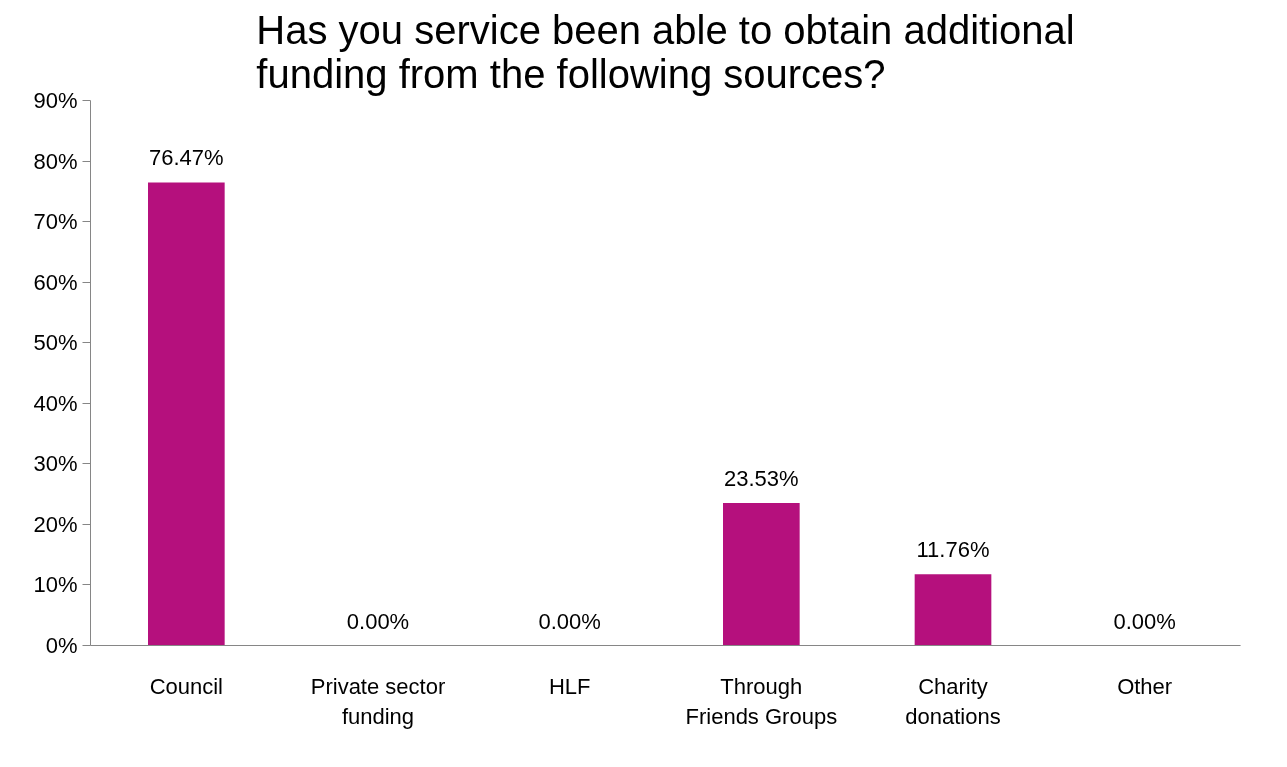 This screenshot has width=1287, height=767. Describe the element at coordinates (1145, 686) in the screenshot. I see `x-tick-label: Other` at that location.